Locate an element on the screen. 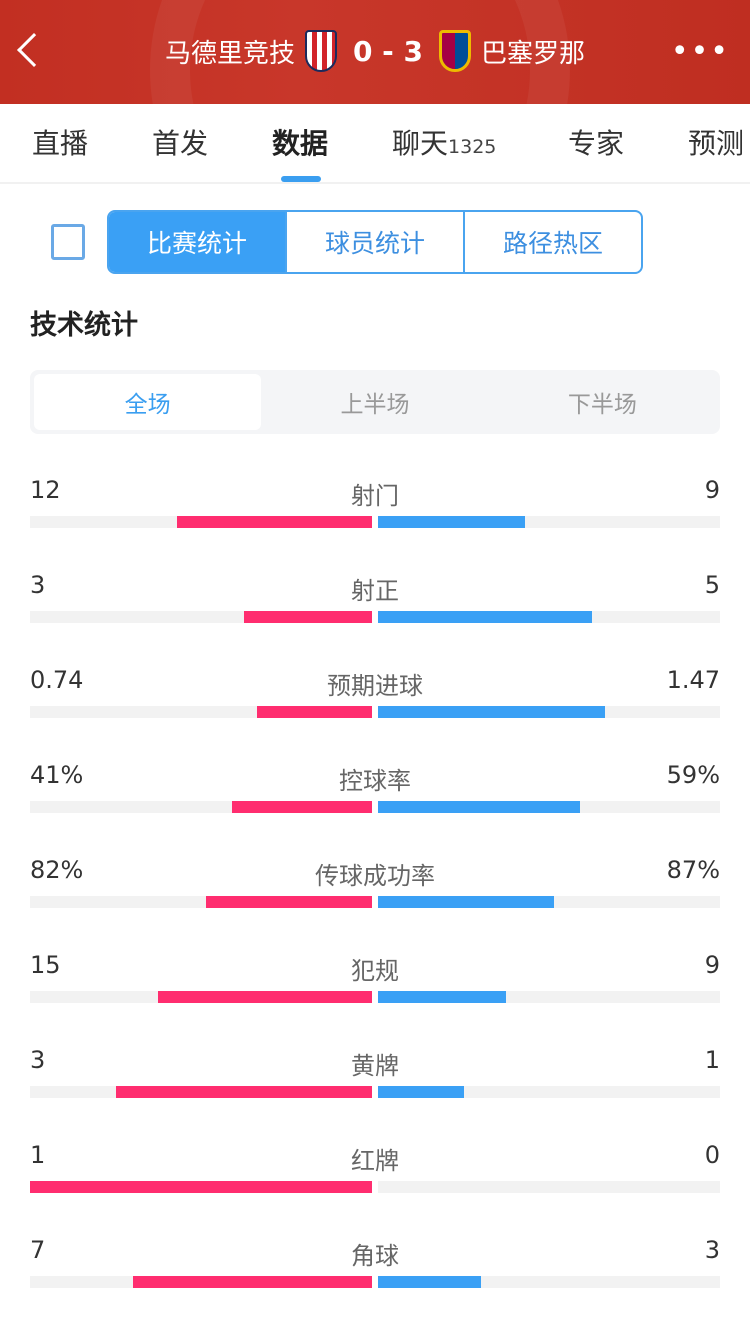 The height and width of the screenshot is (1330, 750). stat-row: 1 红牌 0 is located at coordinates (375, 1171).